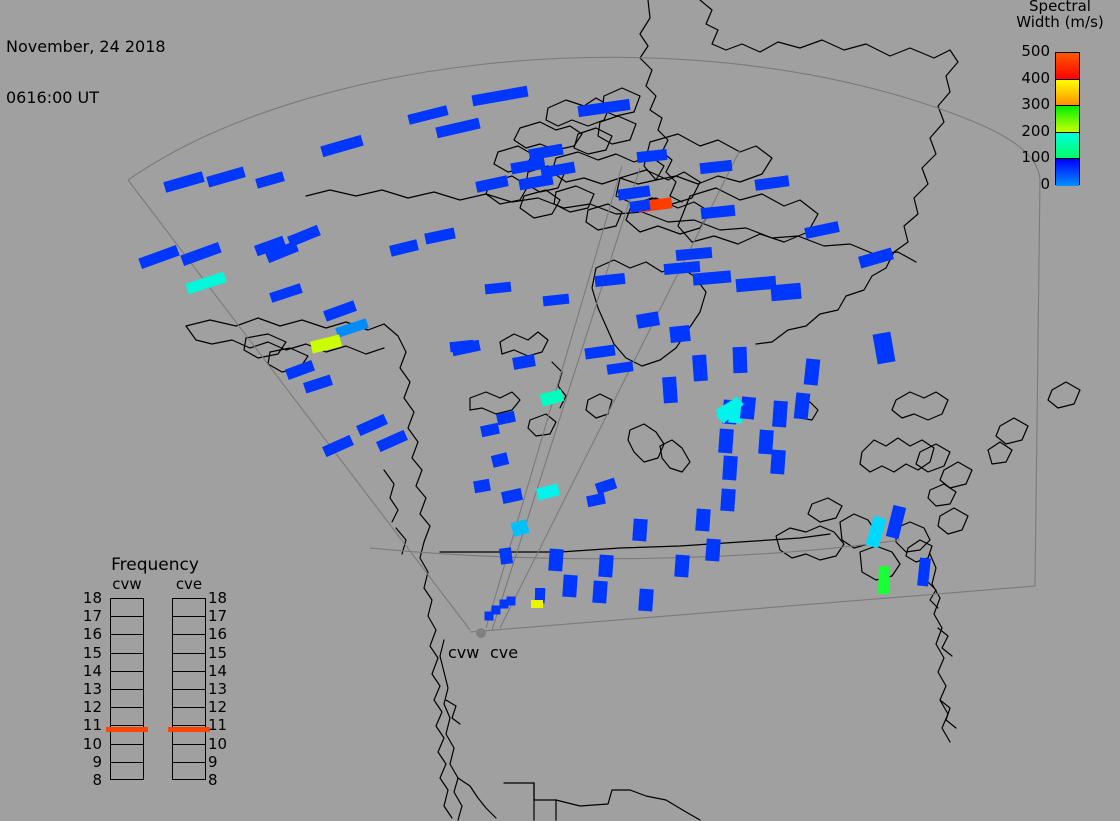  Describe the element at coordinates (481, 633) in the screenshot. I see `radar-site-marker` at that location.